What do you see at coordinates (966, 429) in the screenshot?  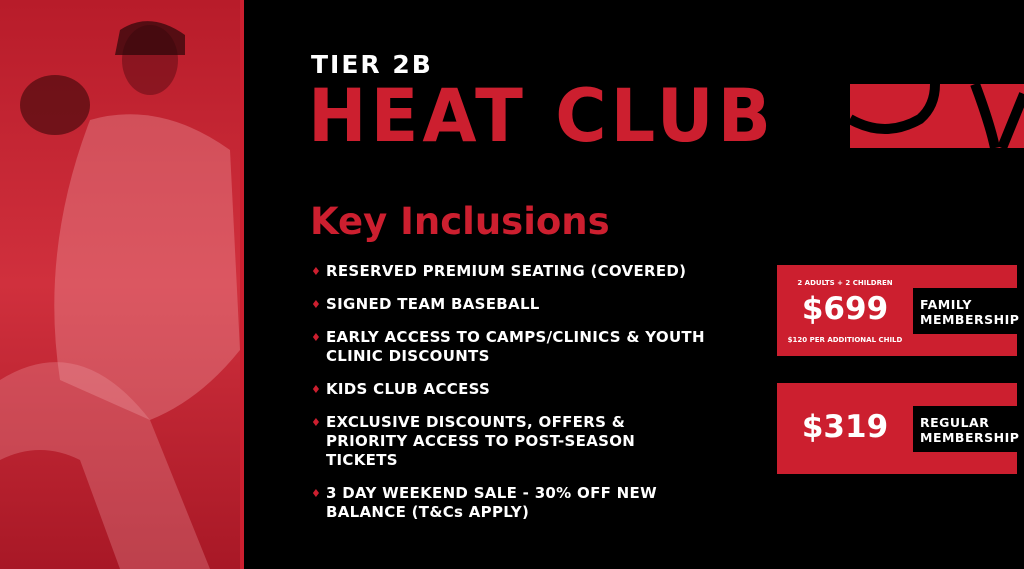 I see `regular-label: REGULAR MEMBERSHIP` at bounding box center [966, 429].